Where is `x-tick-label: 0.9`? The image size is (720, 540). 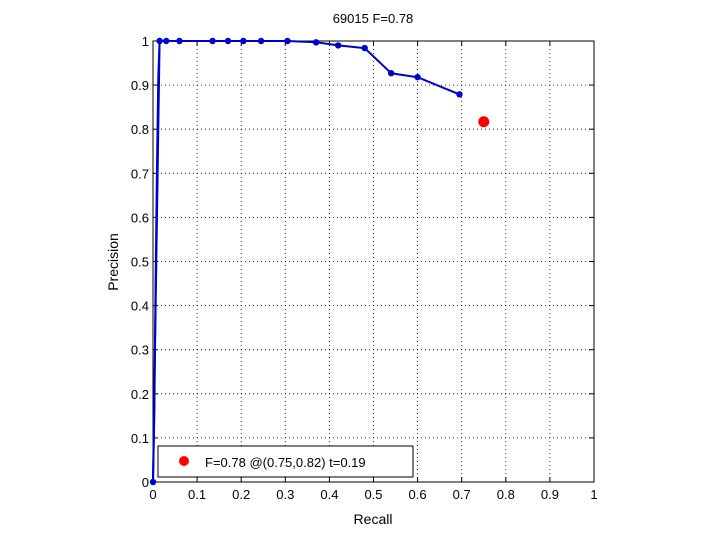
x-tick-label: 0.9 is located at coordinates (550, 494).